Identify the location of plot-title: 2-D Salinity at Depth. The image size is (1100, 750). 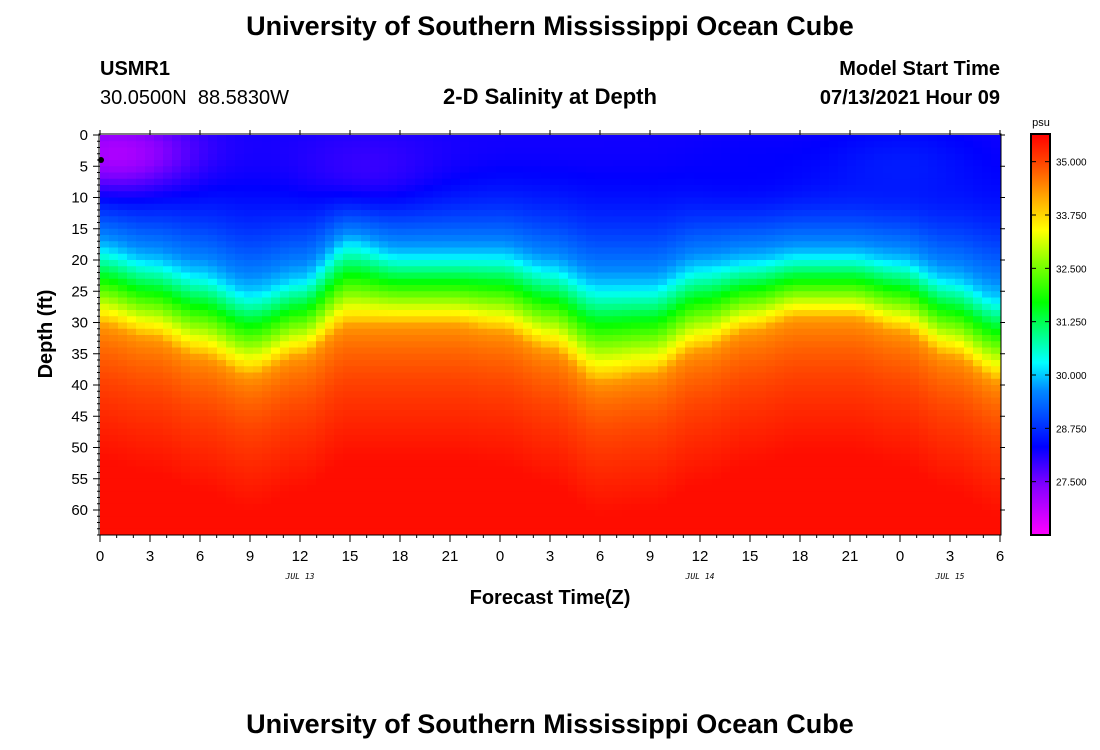
(550, 96).